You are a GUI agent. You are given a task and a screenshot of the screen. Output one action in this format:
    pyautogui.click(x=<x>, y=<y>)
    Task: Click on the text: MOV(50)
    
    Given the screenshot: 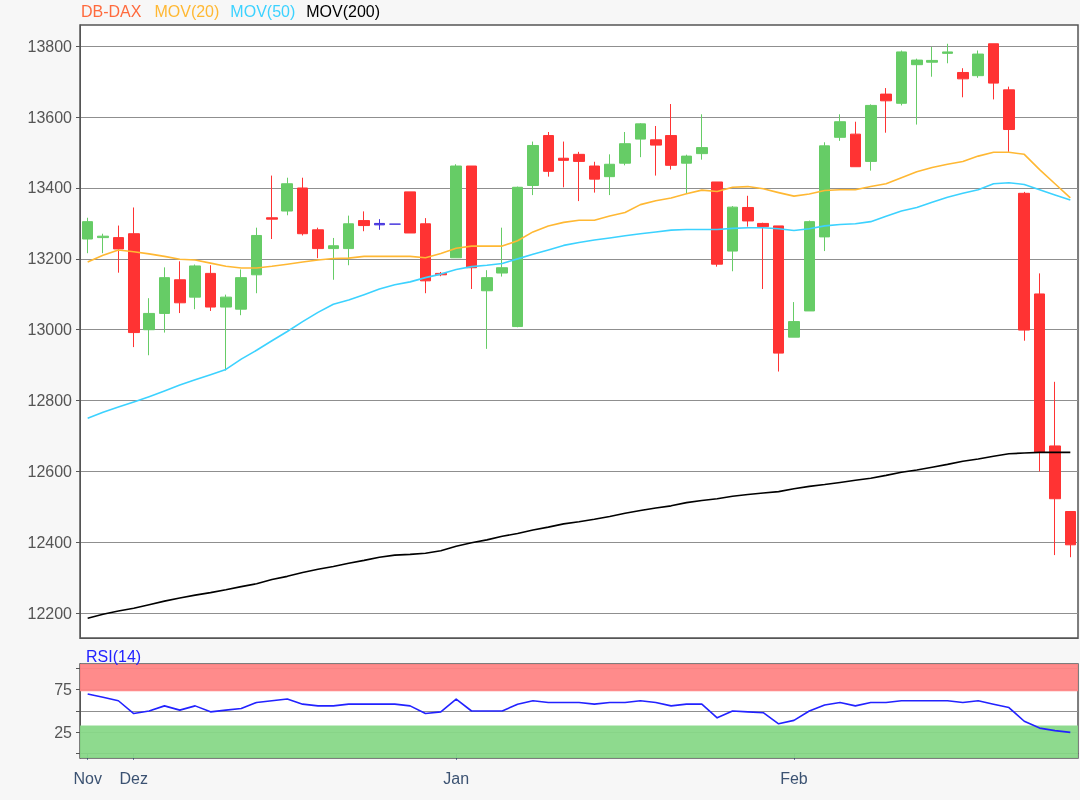 What is the action you would take?
    pyautogui.click(x=263, y=11)
    